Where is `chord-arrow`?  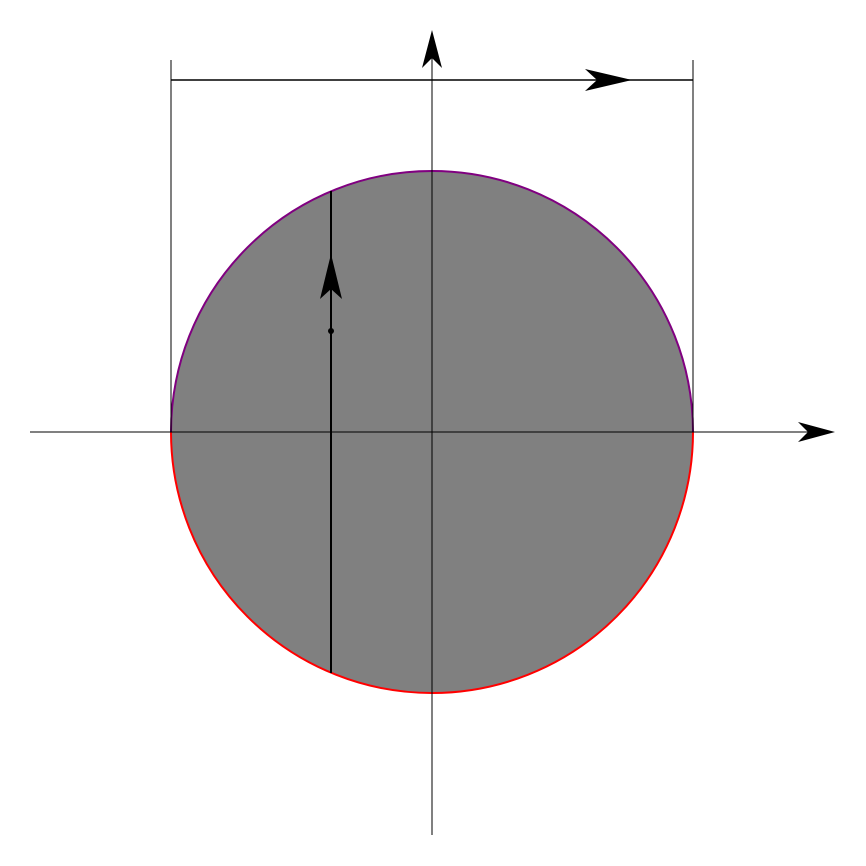 chord-arrow is located at coordinates (331, 276).